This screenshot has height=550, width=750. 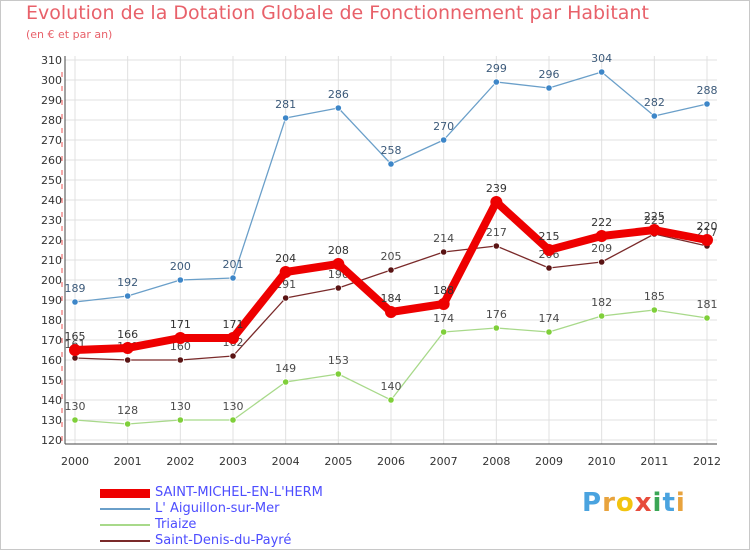 What do you see at coordinates (443, 290) in the screenshot?
I see `data-label: 188` at bounding box center [443, 290].